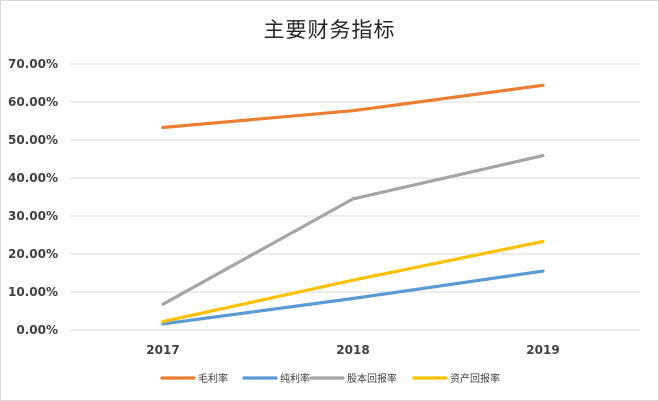 The image size is (659, 401). What do you see at coordinates (33, 178) in the screenshot?
I see `y-tick-label: 40.00%` at bounding box center [33, 178].